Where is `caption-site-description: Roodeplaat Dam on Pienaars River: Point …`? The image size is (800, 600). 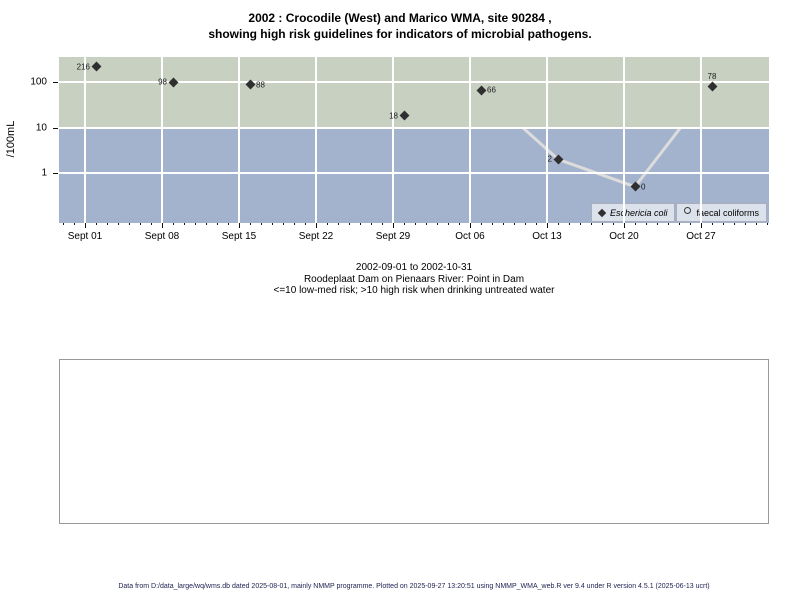
caption-site-description: Roodeplaat Dam on Pienaars River: Point … is located at coordinates (414, 279).